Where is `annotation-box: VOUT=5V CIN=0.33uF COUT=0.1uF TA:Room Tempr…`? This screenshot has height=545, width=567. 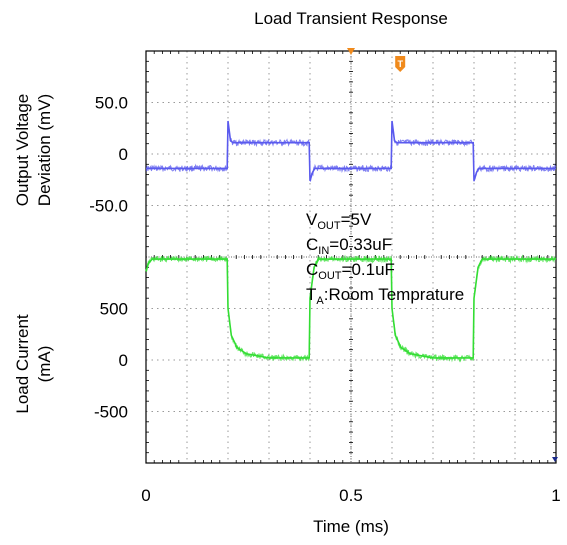 annotation-box: VOUT=5V CIN=0.33uF COUT=0.1uF TA:Room Tempr… is located at coordinates (385, 258).